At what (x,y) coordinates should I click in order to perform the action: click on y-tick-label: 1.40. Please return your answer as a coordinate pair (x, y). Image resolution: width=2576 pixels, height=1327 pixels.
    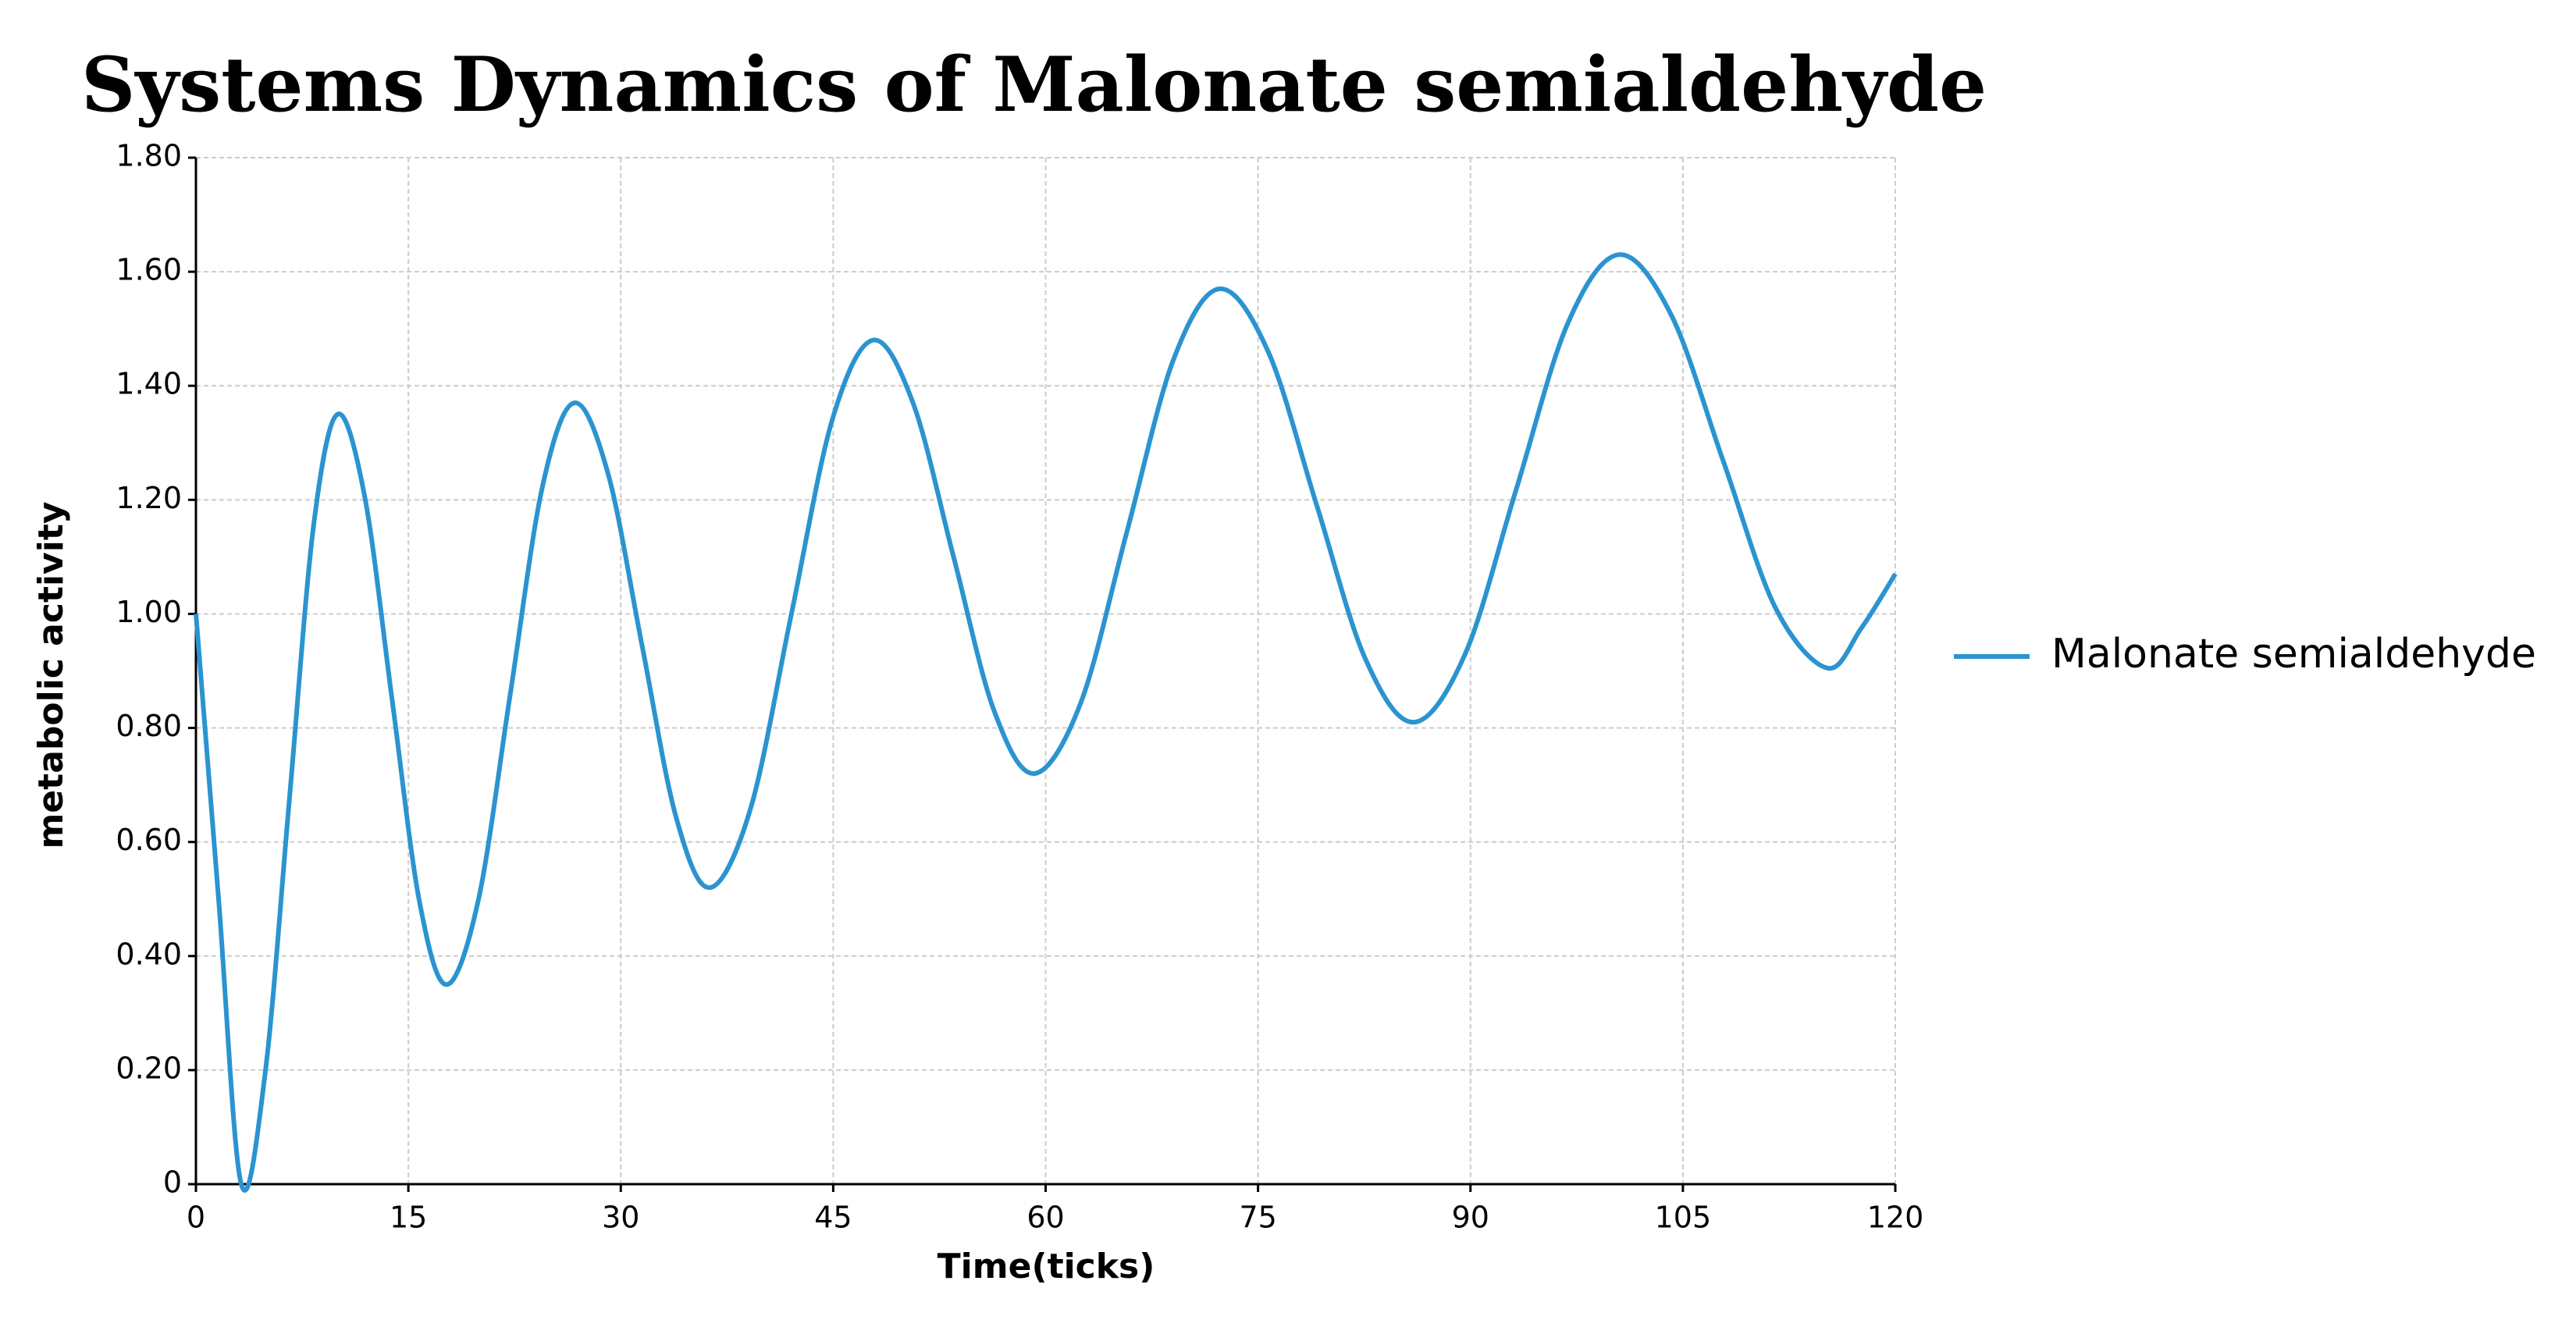
    Looking at the image, I should click on (149, 384).